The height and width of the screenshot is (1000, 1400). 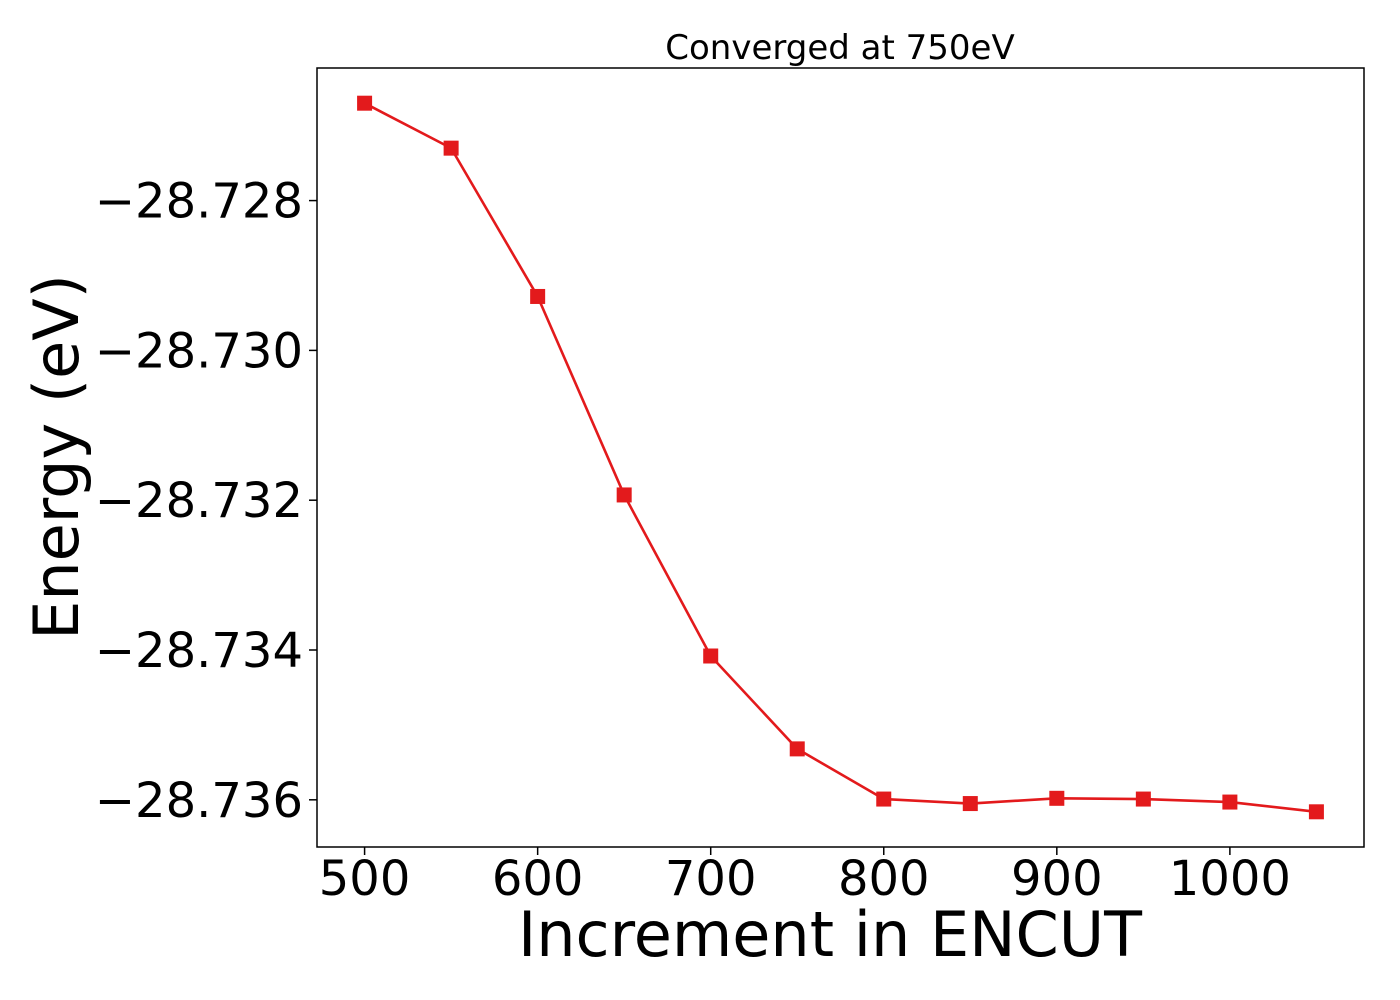 What do you see at coordinates (199, 351) in the screenshot?
I see `y-tick-label: −28.730` at bounding box center [199, 351].